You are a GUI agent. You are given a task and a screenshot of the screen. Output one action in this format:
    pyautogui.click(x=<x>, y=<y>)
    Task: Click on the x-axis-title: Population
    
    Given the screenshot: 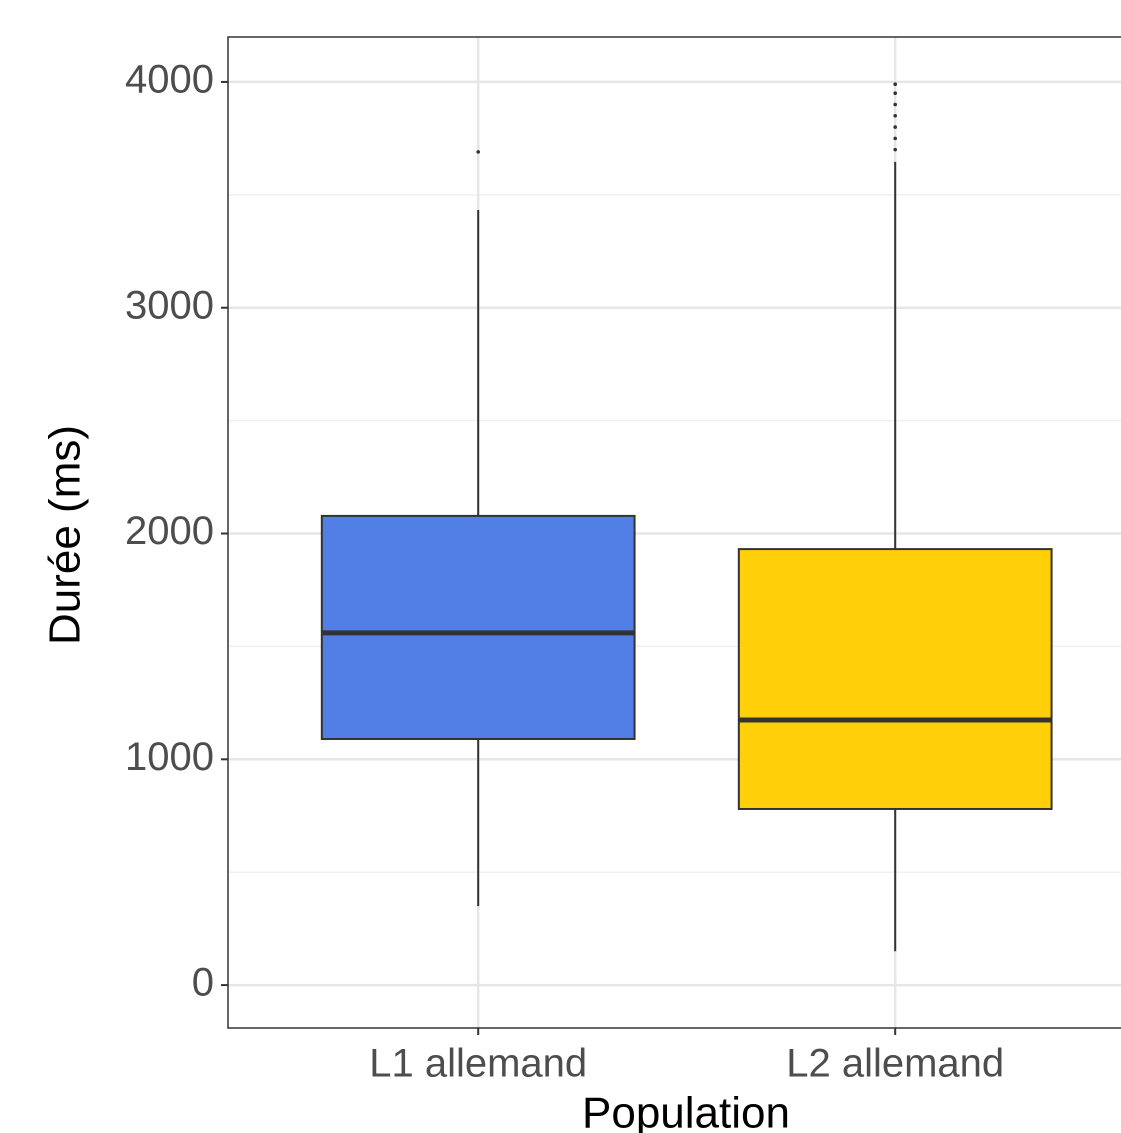 What is the action you would take?
    pyautogui.click(x=686, y=1111)
    